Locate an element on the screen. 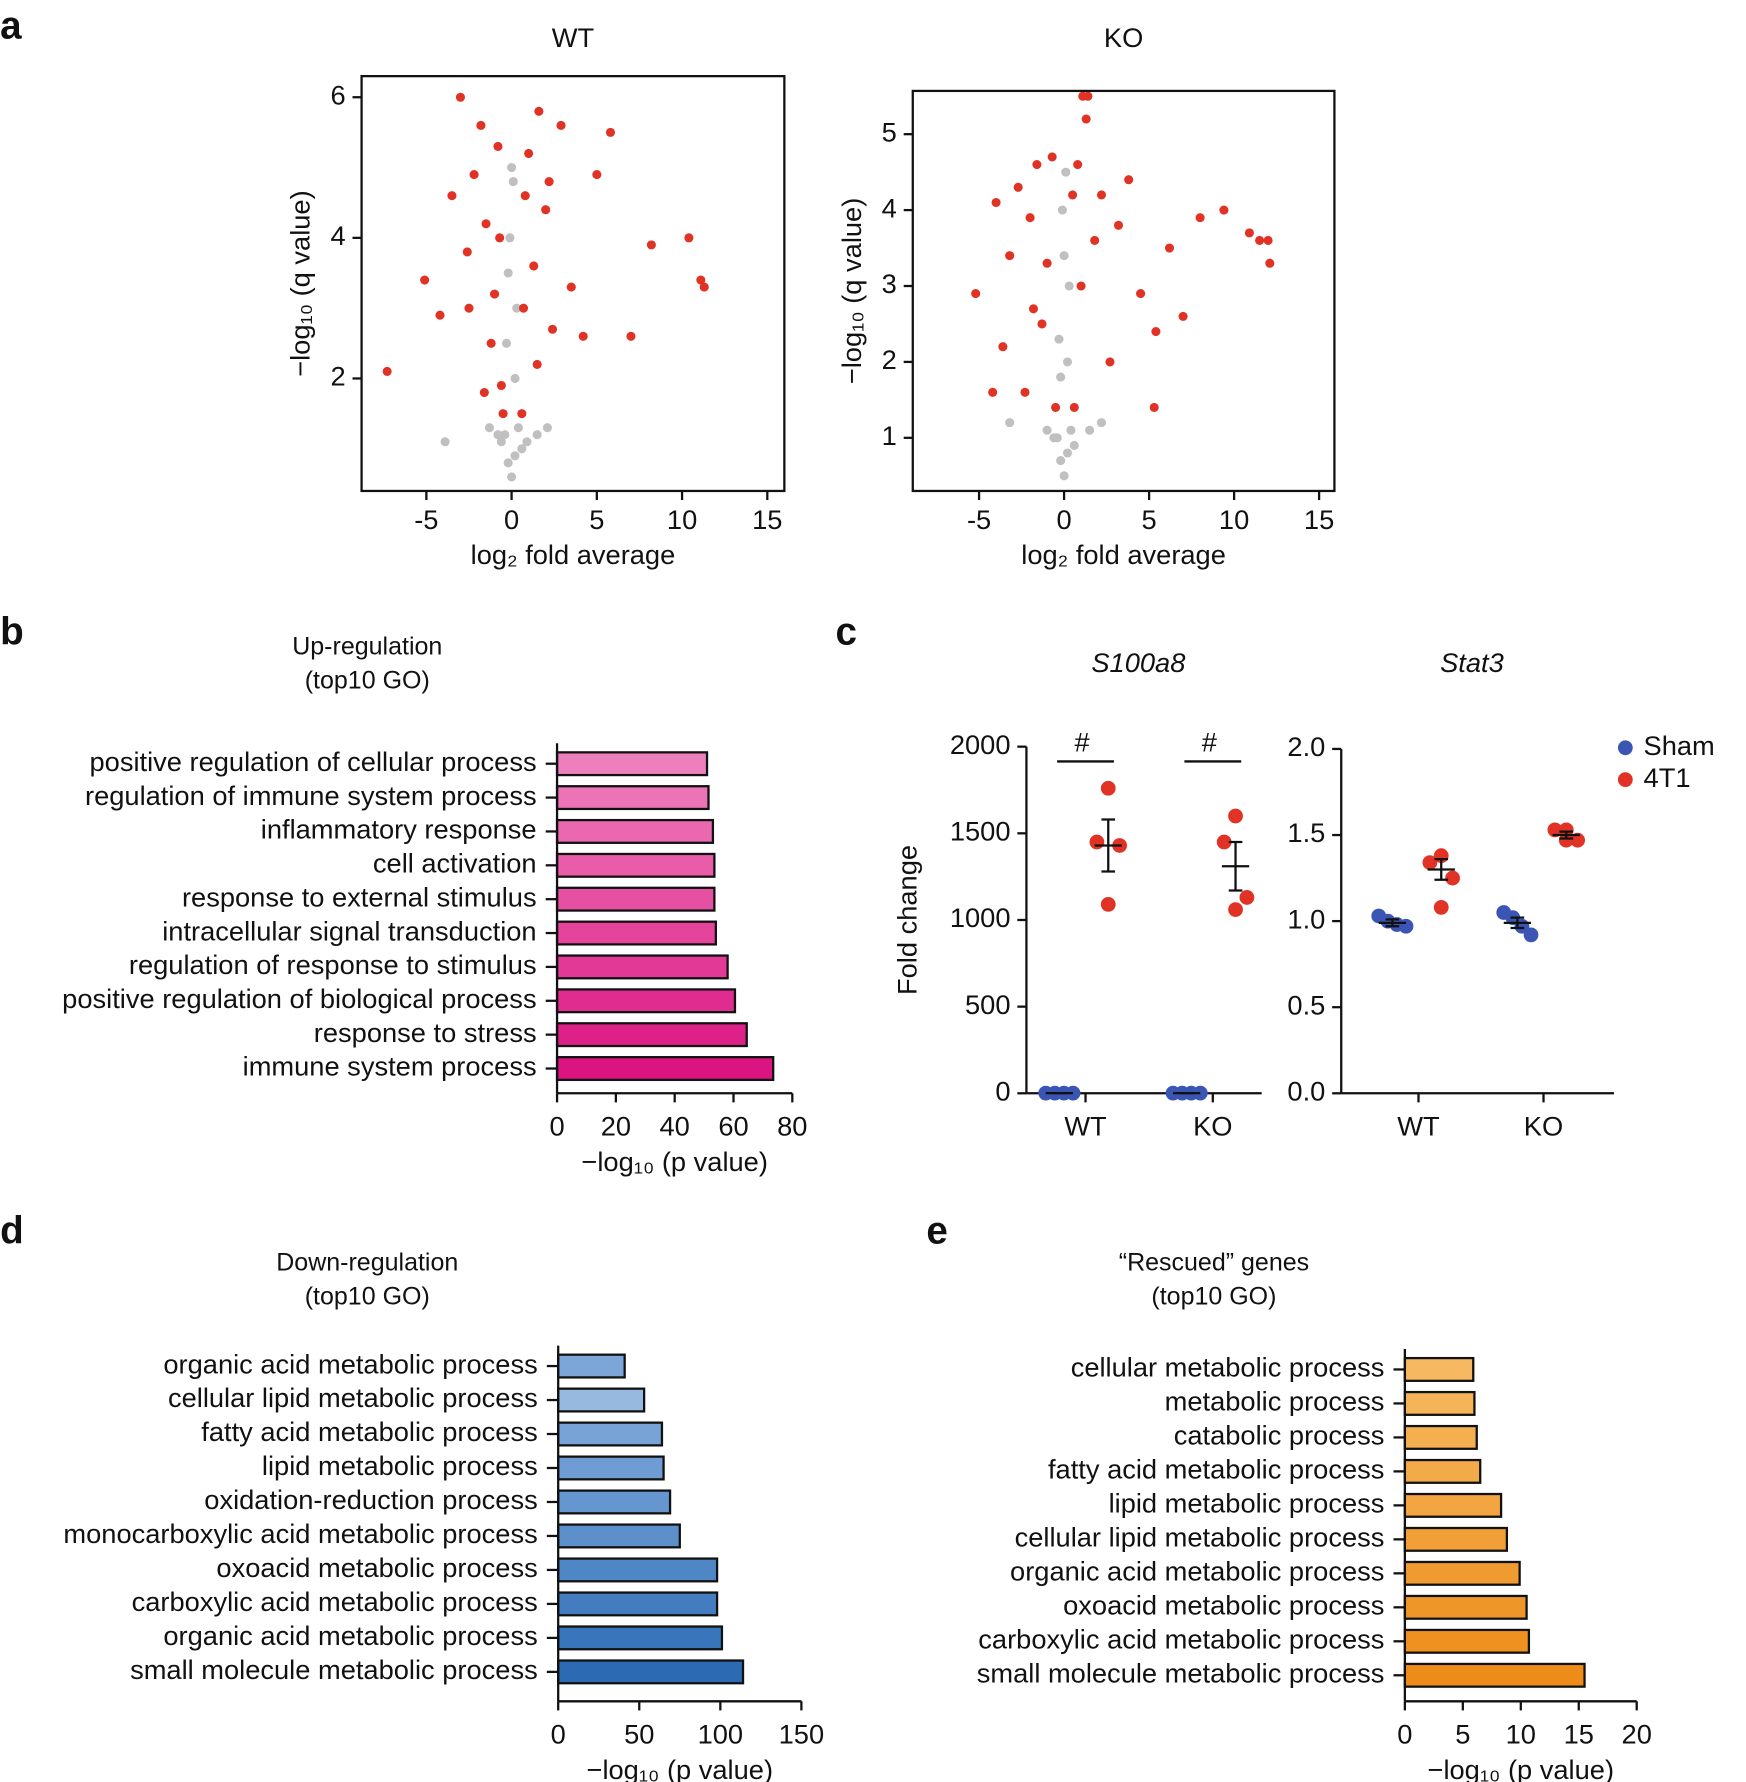 The image size is (1746, 1782). x-tick-label: 100 is located at coordinates (721, 1734).